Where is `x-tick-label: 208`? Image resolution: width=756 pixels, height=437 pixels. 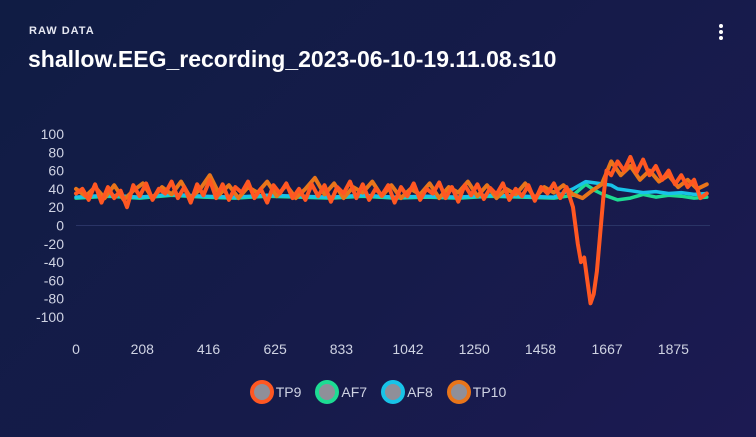 x-tick-label: 208 is located at coordinates (143, 349).